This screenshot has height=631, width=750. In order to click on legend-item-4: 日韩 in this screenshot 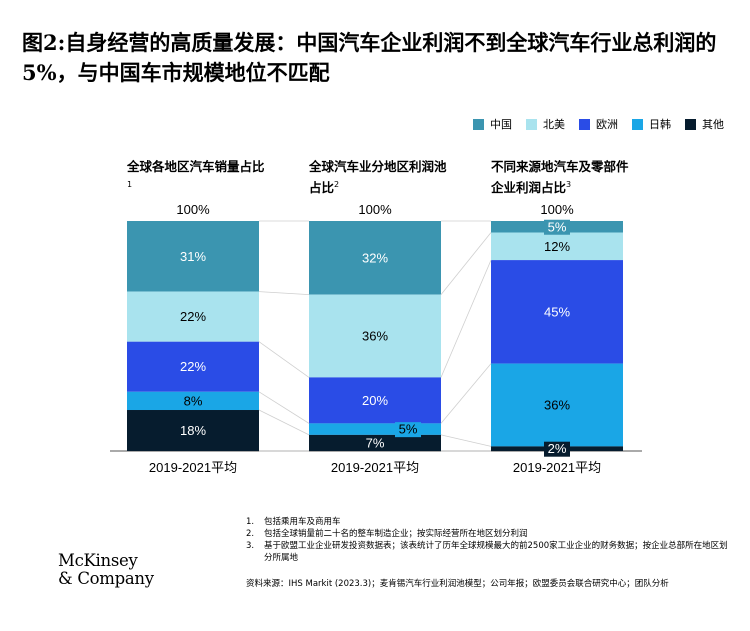, I will do `click(651, 124)`.